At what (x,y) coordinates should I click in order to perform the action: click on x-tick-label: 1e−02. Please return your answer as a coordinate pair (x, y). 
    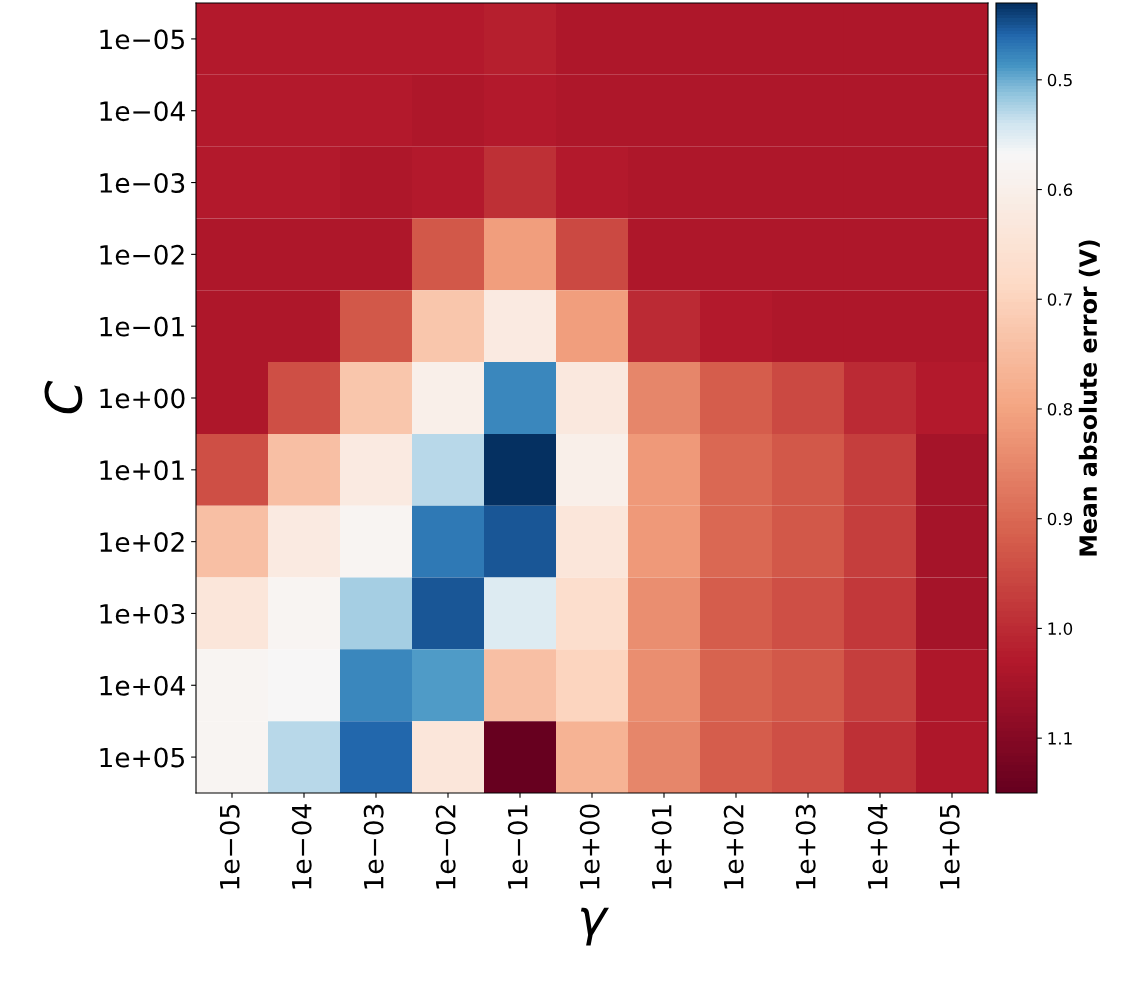
    Looking at the image, I should click on (445, 847).